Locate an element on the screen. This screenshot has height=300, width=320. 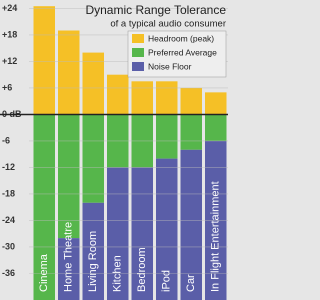
category-label: Home Theatre is located at coordinates (69, 257).